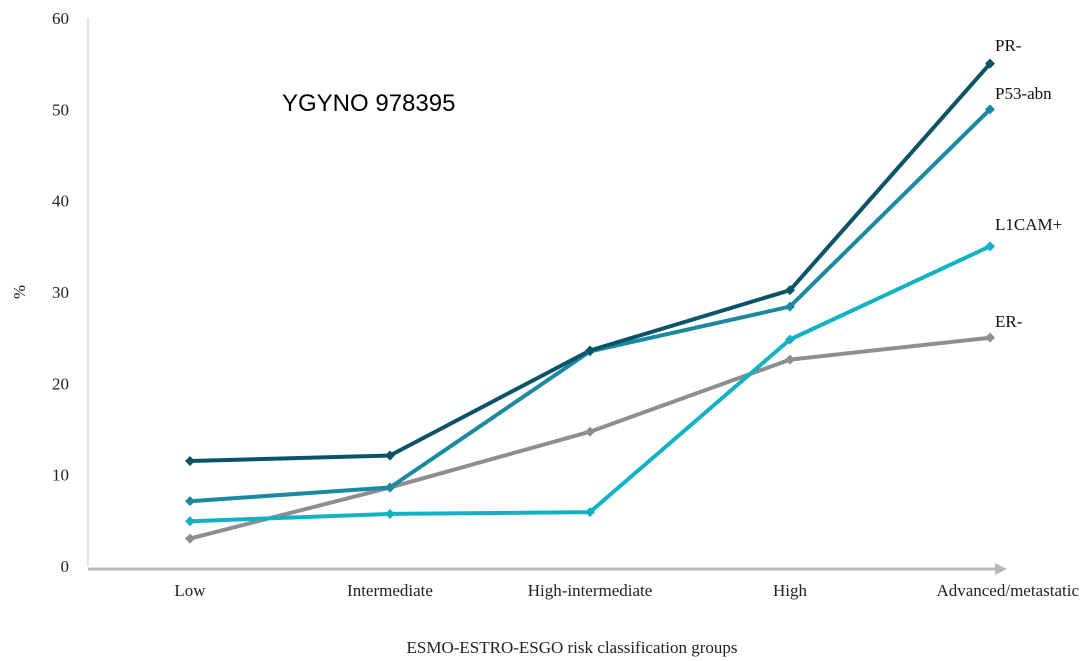  What do you see at coordinates (19, 292) in the screenshot?
I see `y-axis-title: %` at bounding box center [19, 292].